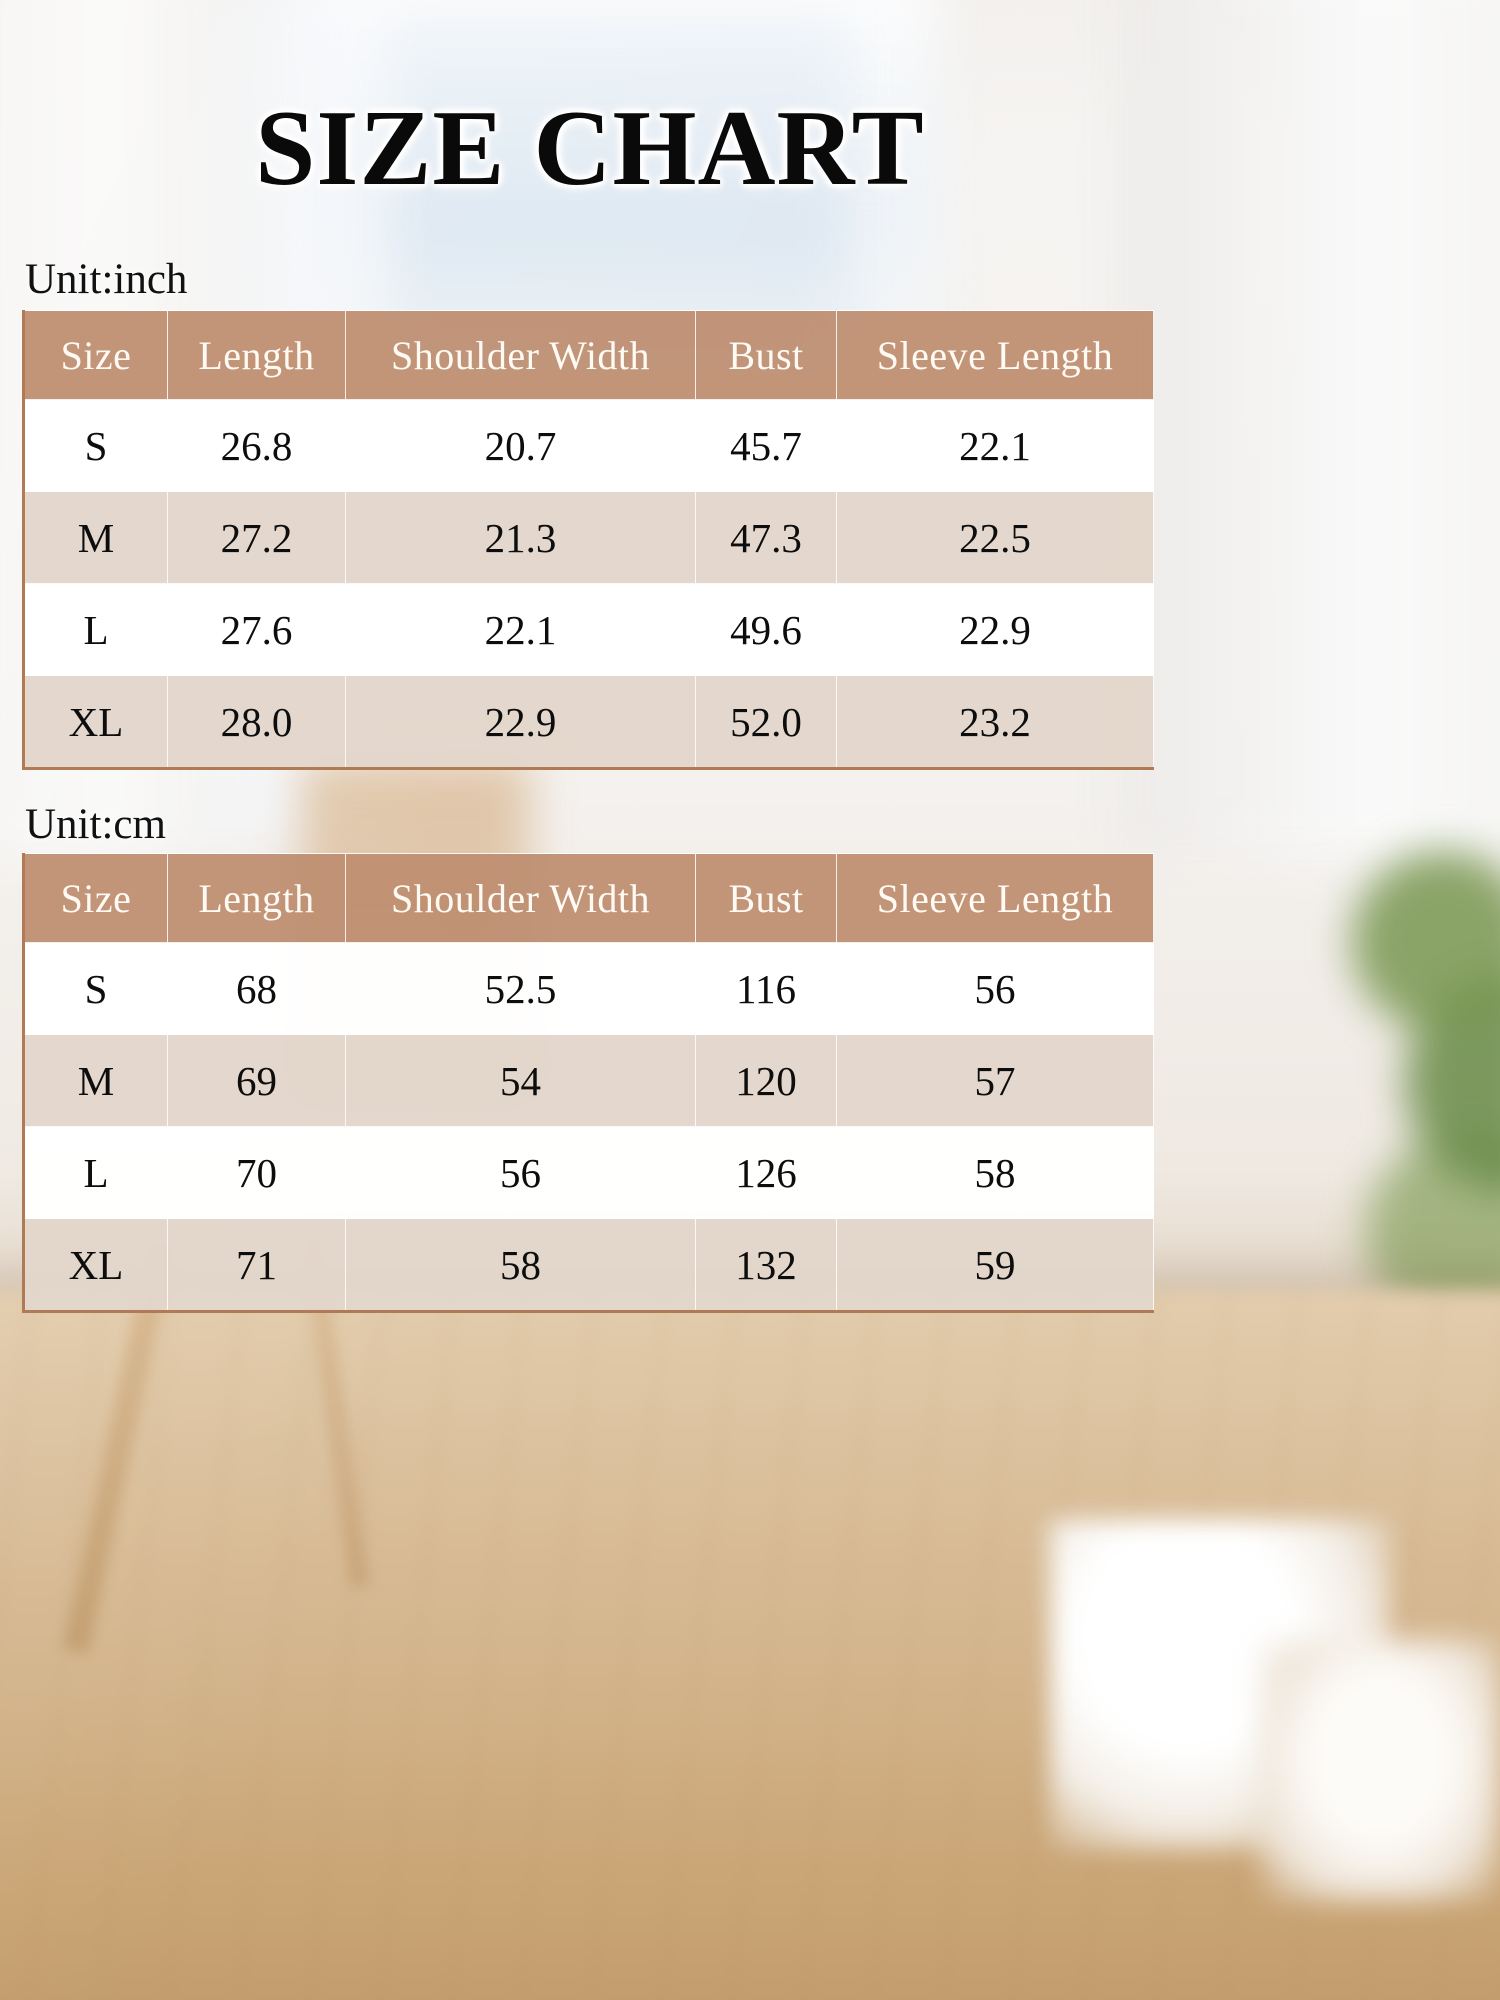  I want to click on cell-shoulder-width: 58, so click(520, 1265).